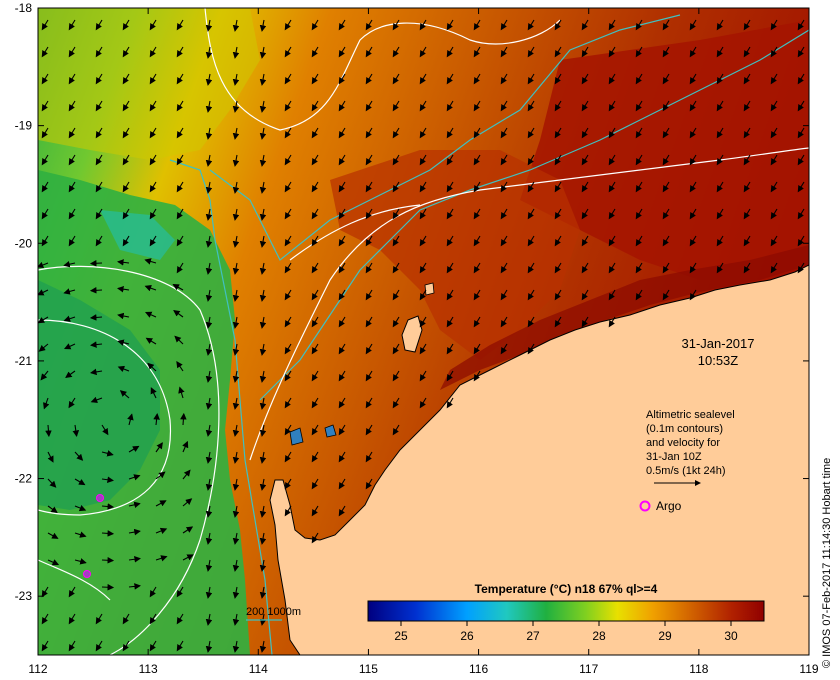 The width and height of the screenshot is (840, 680). I want to click on isobath-legend-label: 200 1000m, so click(273, 612).